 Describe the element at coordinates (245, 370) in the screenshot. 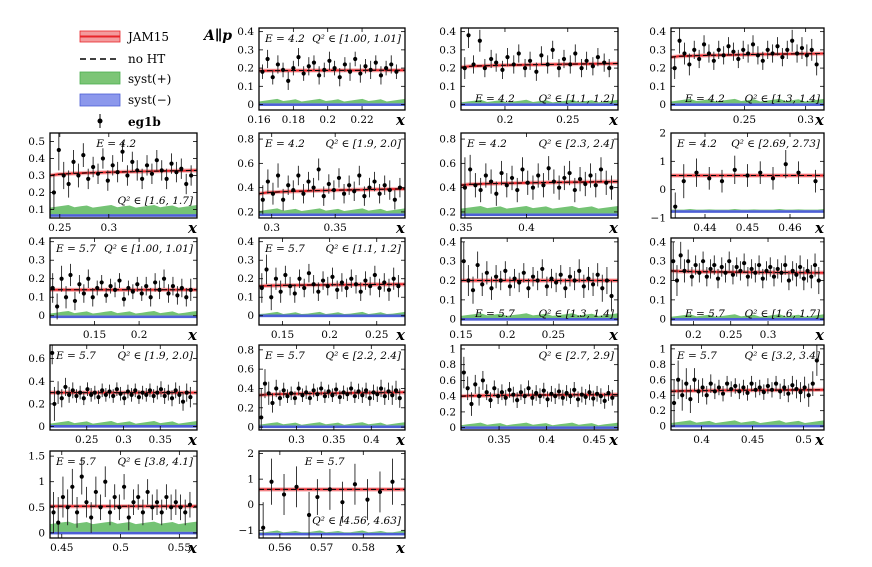

I see `y-tick-label: 0.6` at that location.